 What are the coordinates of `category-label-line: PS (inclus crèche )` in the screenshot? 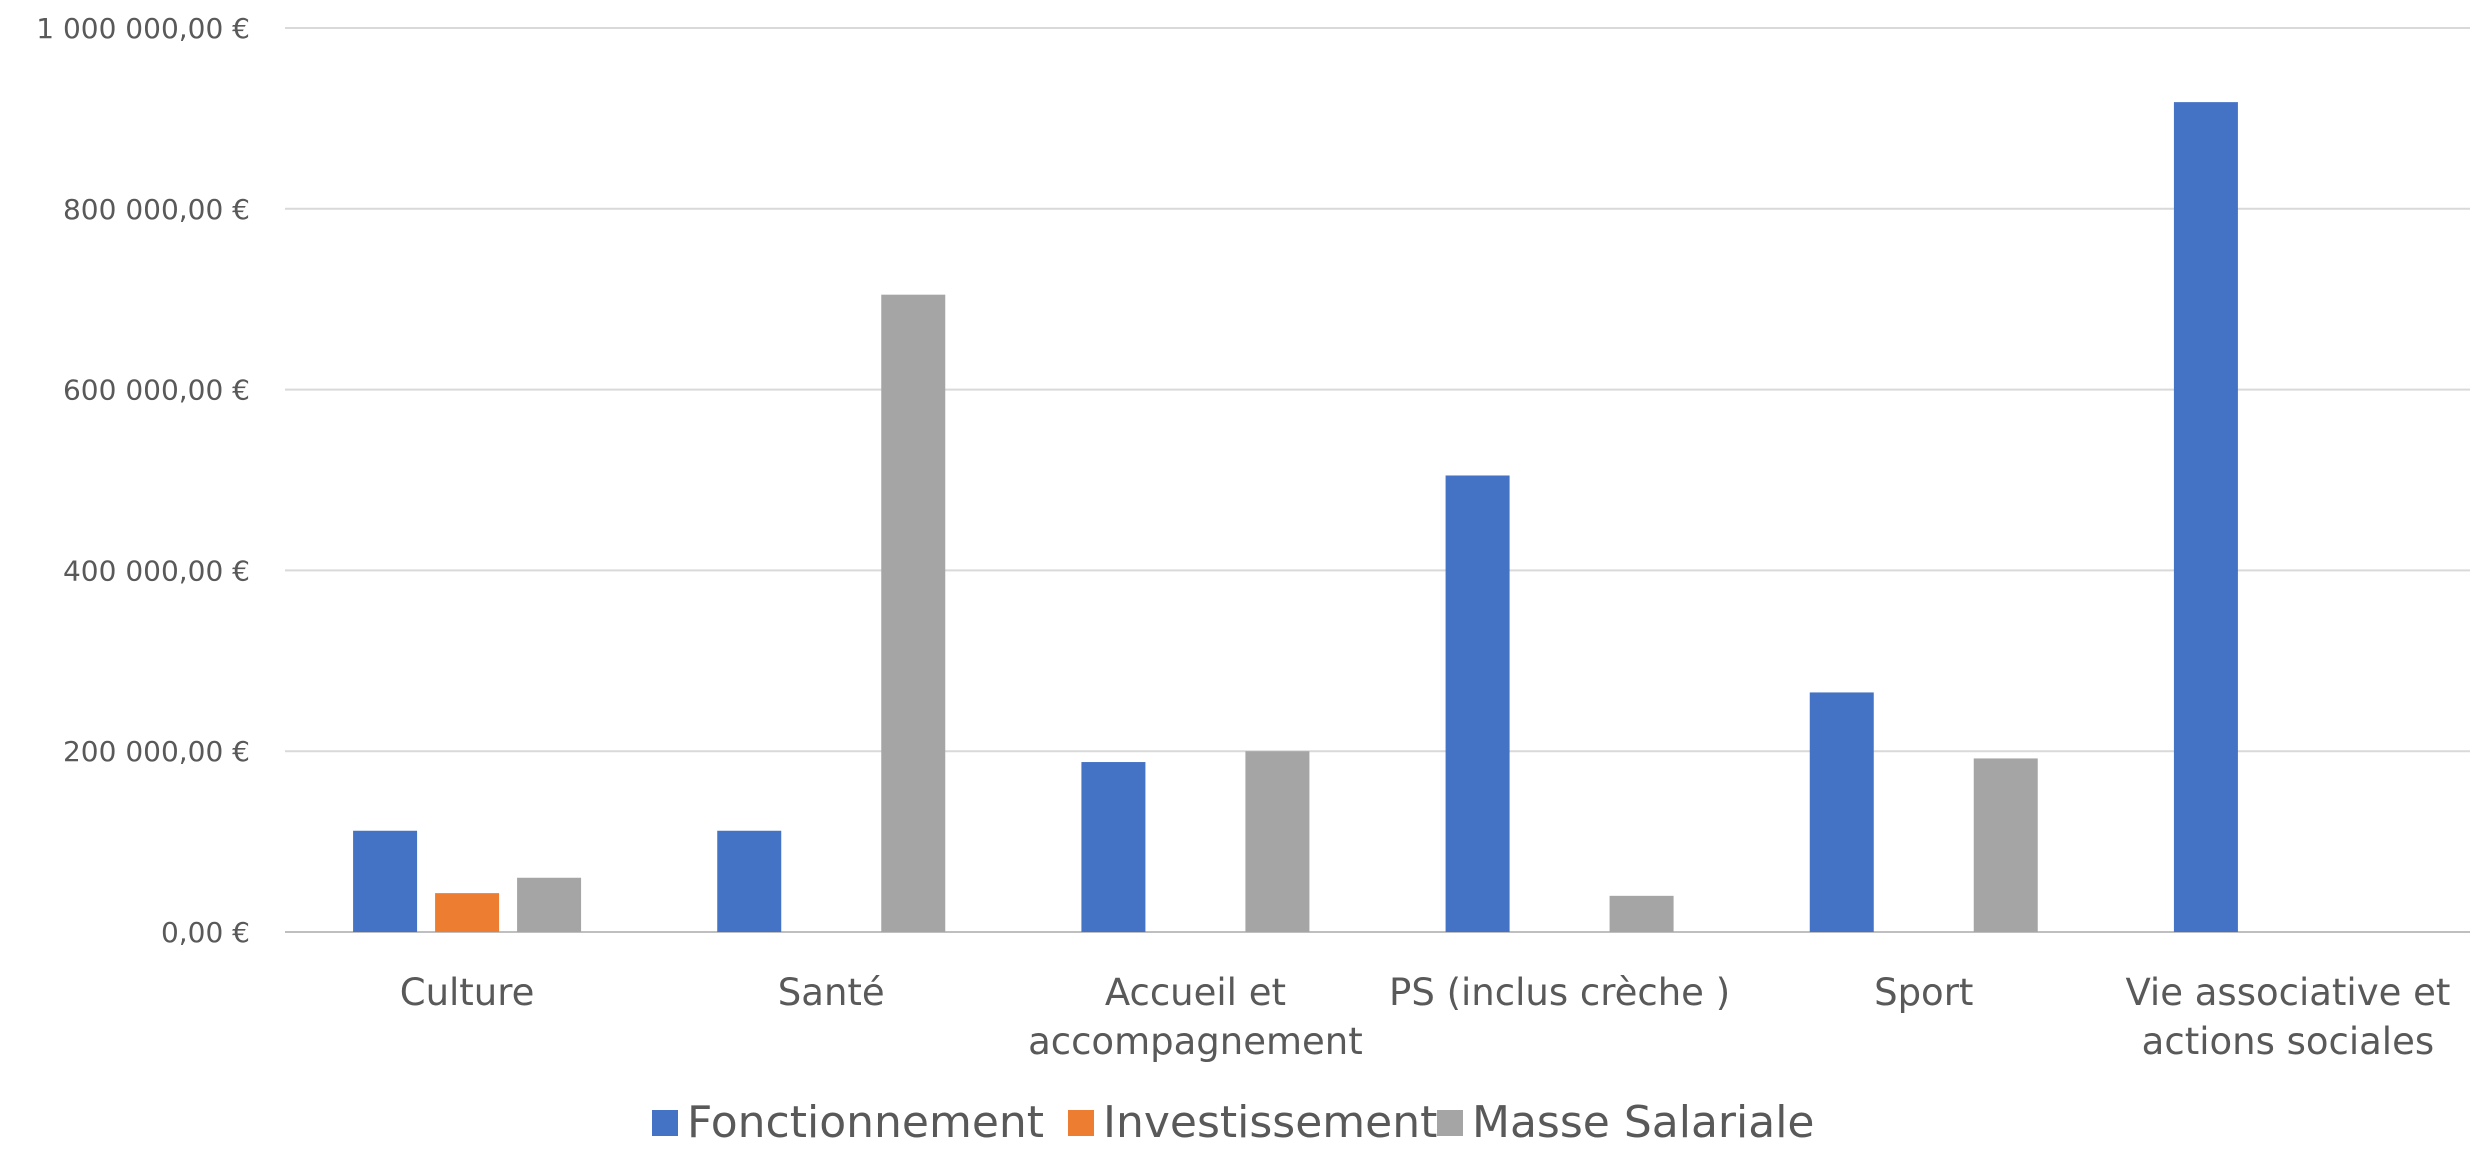 It's located at (1559, 992).